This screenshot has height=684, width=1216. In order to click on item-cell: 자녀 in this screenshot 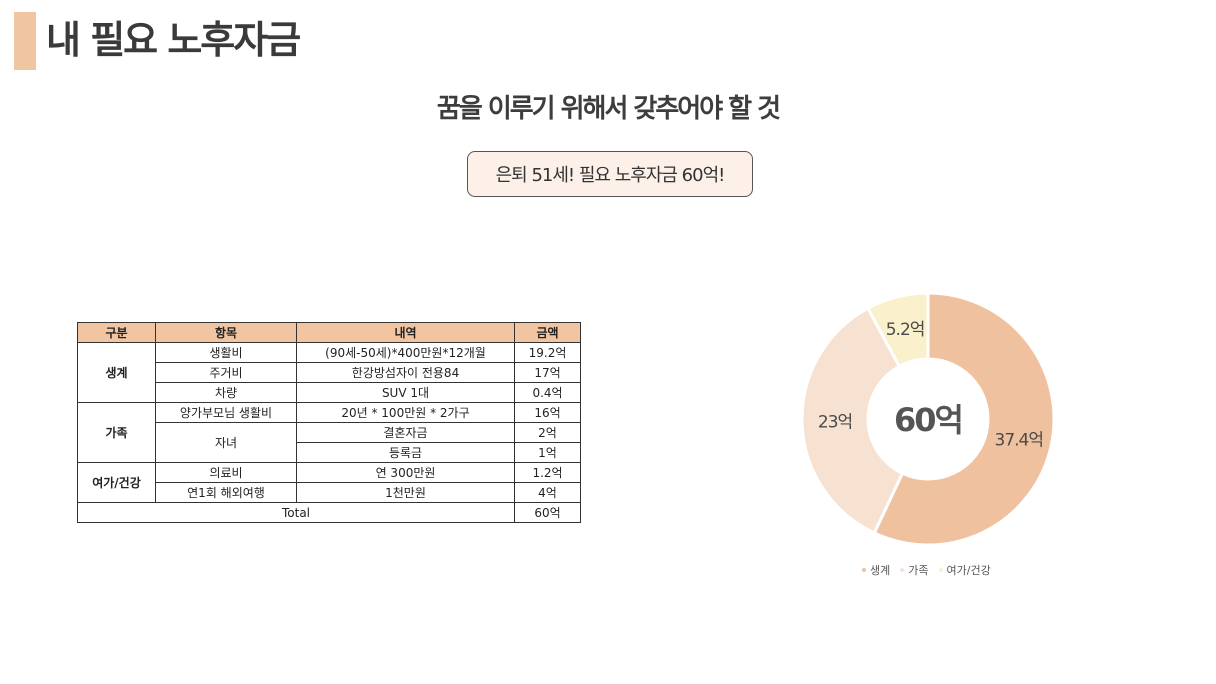, I will do `click(226, 442)`.